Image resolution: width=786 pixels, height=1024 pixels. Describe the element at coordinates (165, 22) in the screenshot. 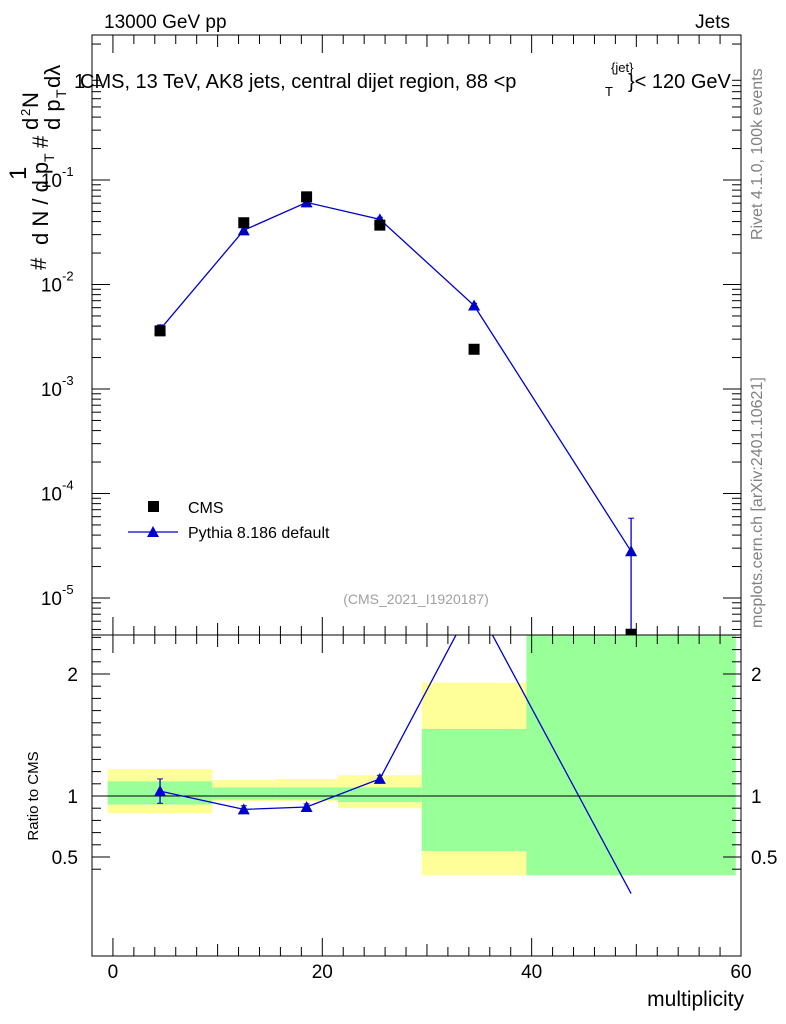

I see `header-left: 13000 GeV pp` at that location.